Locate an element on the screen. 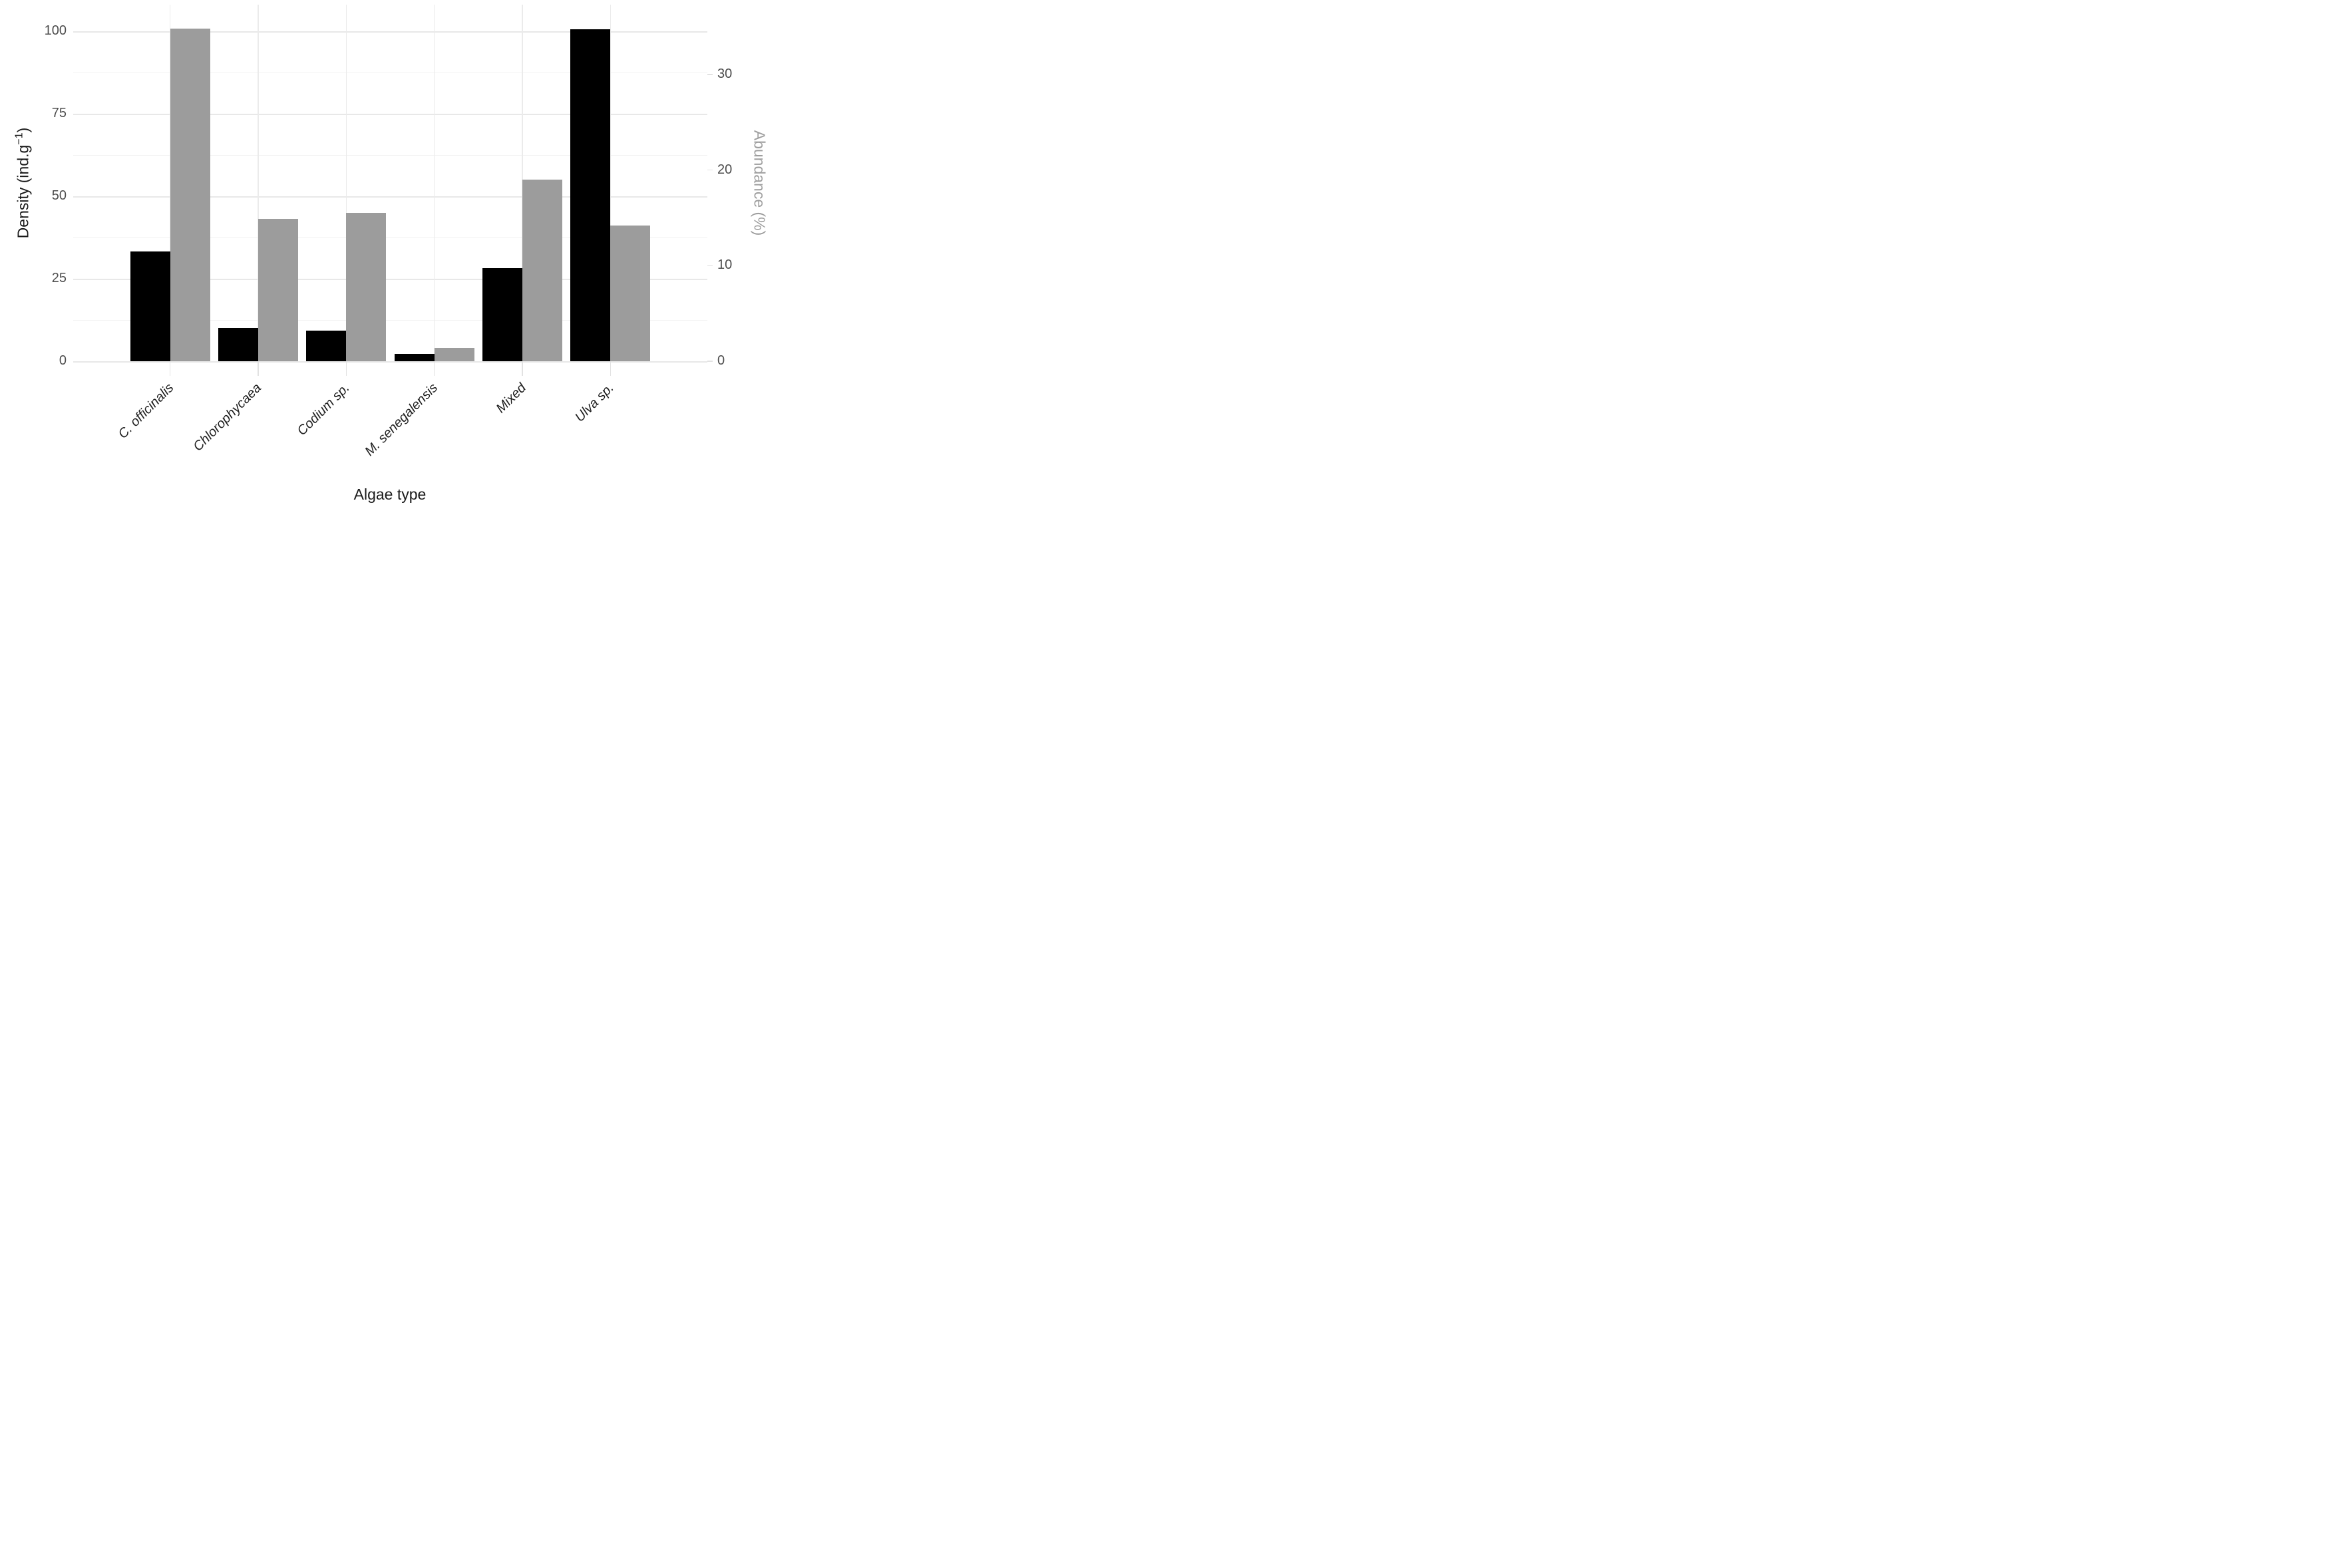  y-right-tick-label: 20 is located at coordinates (725, 169).